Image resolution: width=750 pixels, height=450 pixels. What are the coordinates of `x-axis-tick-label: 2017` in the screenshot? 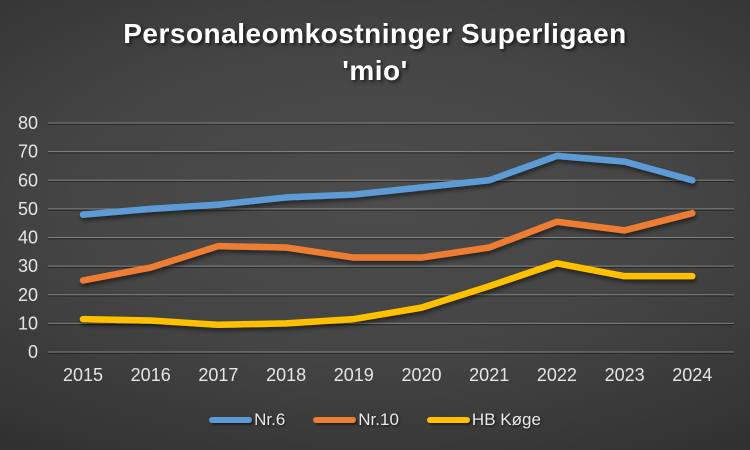 It's located at (218, 375).